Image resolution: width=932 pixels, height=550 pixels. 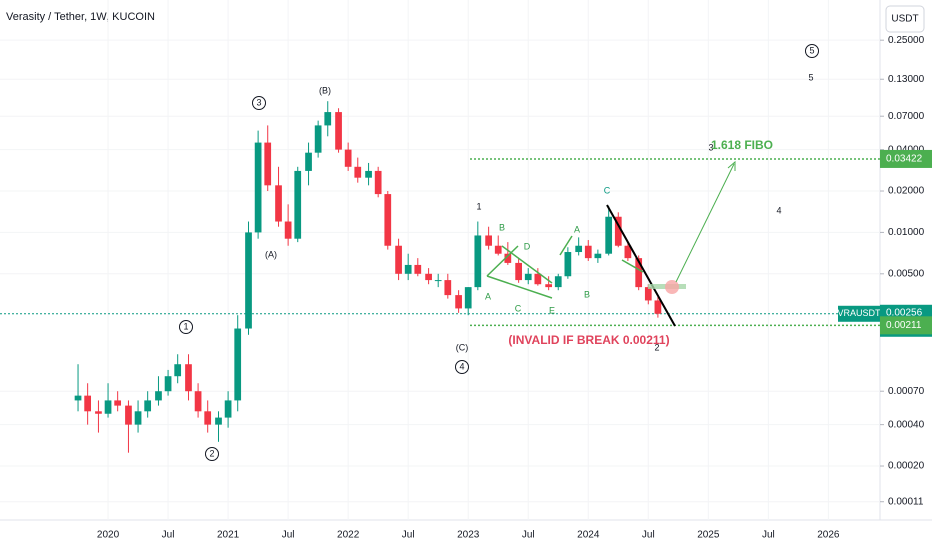 What do you see at coordinates (810, 77) in the screenshot?
I see `wave-label: 5` at bounding box center [810, 77].